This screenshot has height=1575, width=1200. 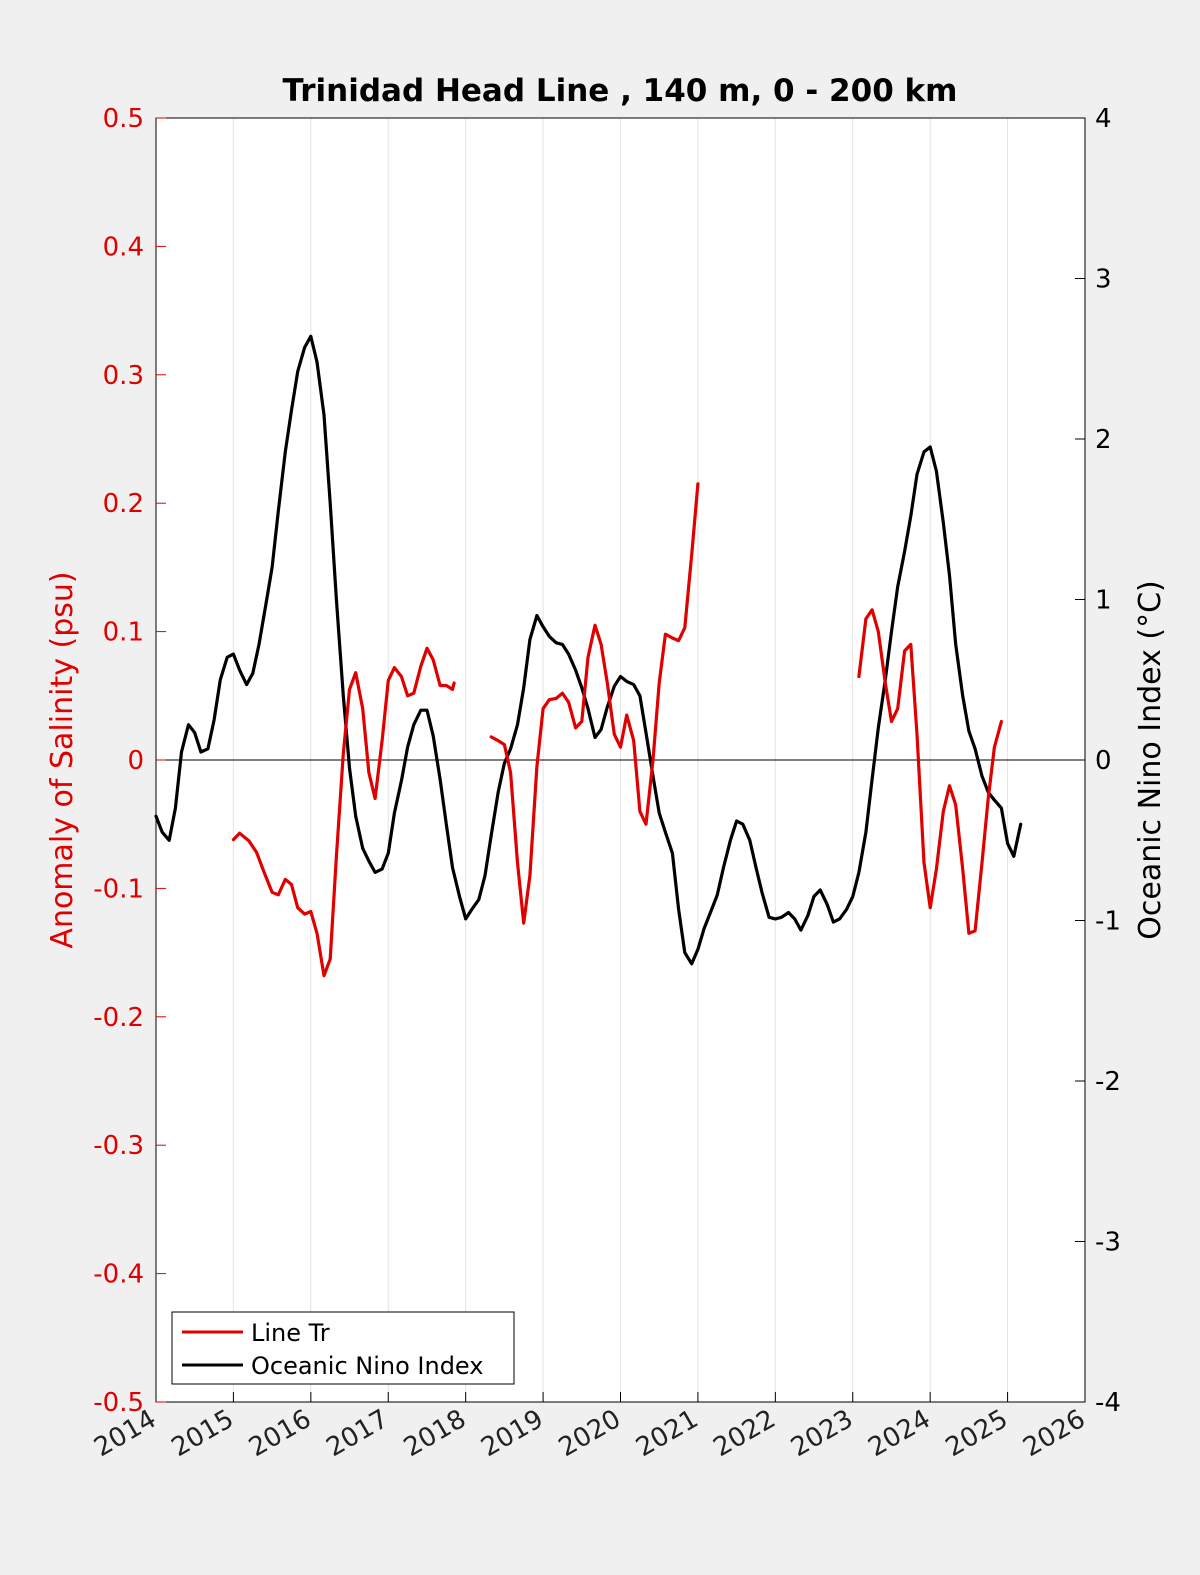 What do you see at coordinates (1103, 440) in the screenshot?
I see `y-tick-label-right: 2` at bounding box center [1103, 440].